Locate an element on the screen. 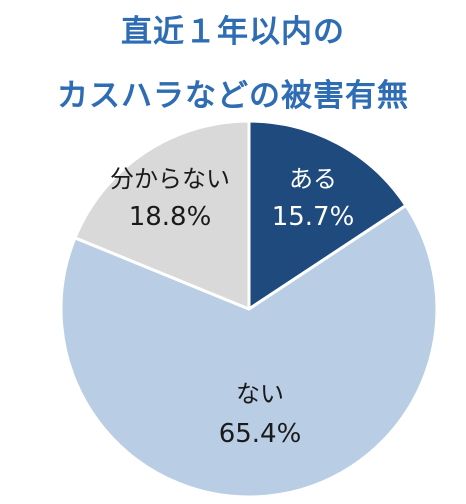  slice-value-label: 18.8% is located at coordinates (170, 217).